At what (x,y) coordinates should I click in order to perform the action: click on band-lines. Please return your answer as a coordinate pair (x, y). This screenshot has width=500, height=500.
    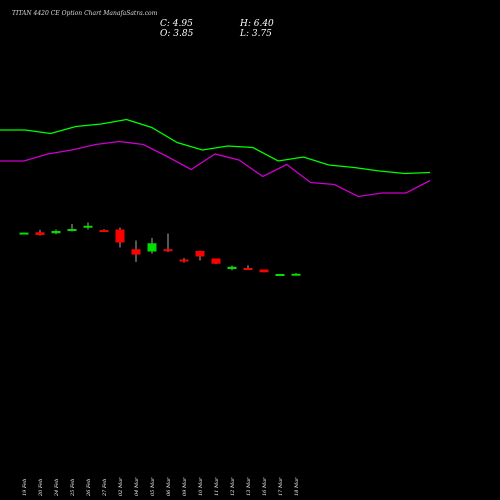
    Looking at the image, I should click on (215, 158).